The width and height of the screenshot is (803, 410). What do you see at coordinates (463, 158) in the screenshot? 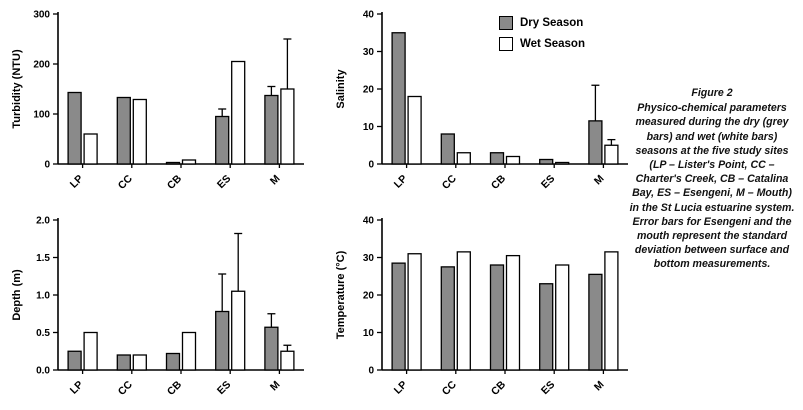
I see `salinity-bar-CC-wet` at bounding box center [463, 158].